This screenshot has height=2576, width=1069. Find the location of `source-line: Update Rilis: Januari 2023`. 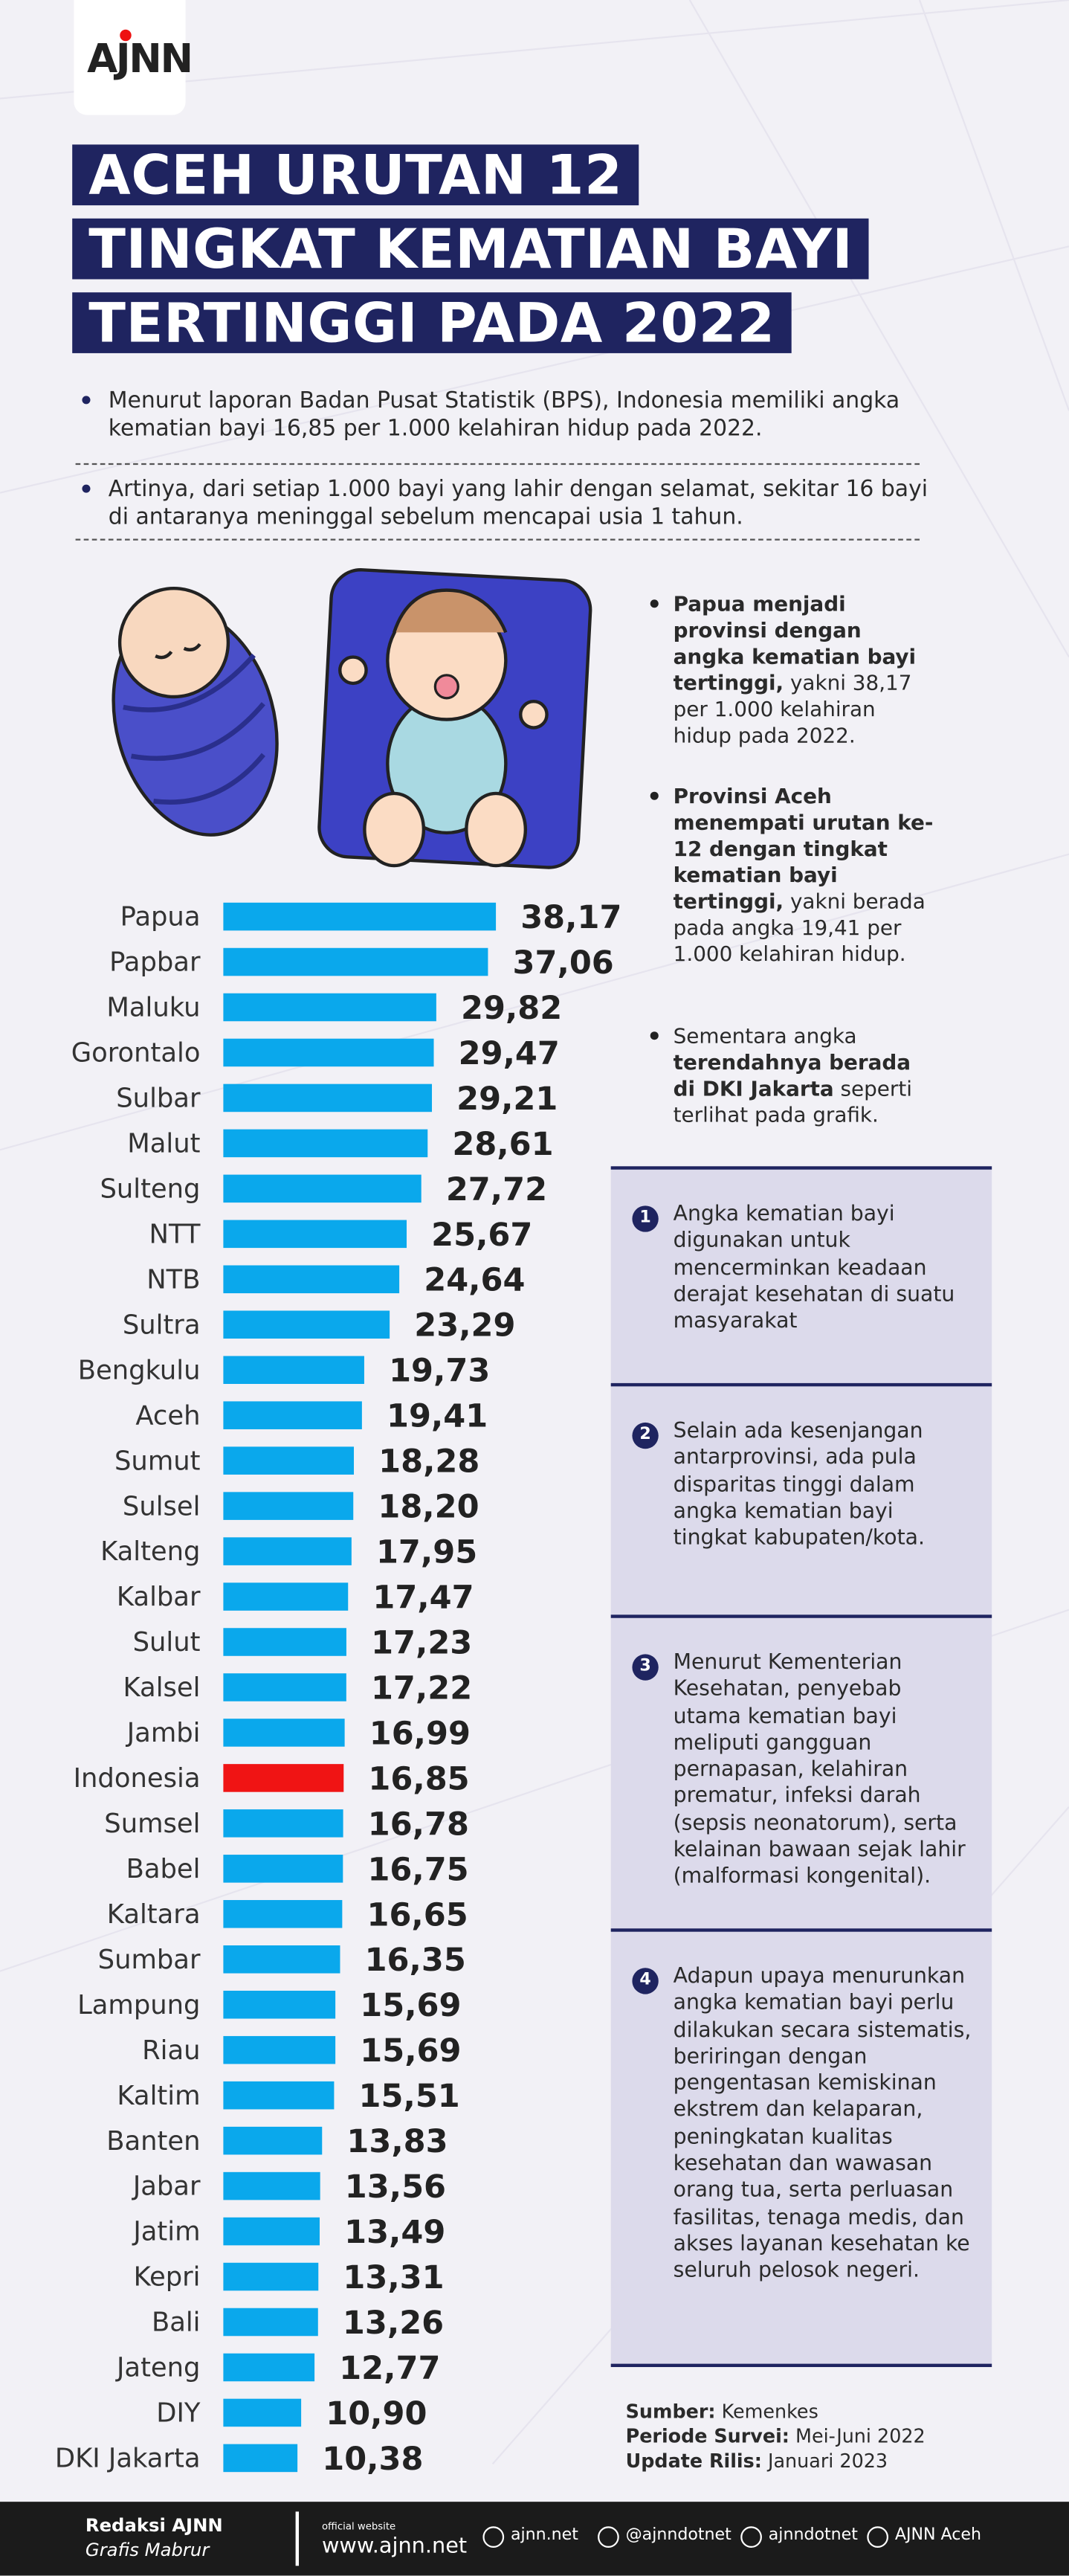

source-line: Update Rilis: Januari 2023 is located at coordinates (776, 2461).